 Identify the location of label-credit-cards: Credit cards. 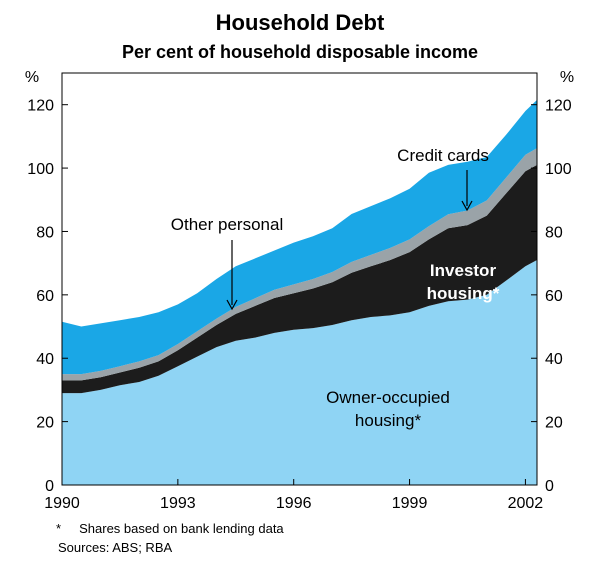
(443, 155).